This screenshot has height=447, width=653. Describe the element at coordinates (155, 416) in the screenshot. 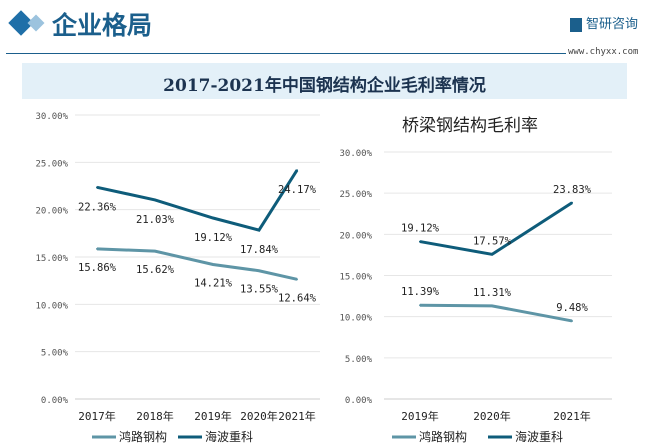

I see `x-tick-label: 2018年` at that location.